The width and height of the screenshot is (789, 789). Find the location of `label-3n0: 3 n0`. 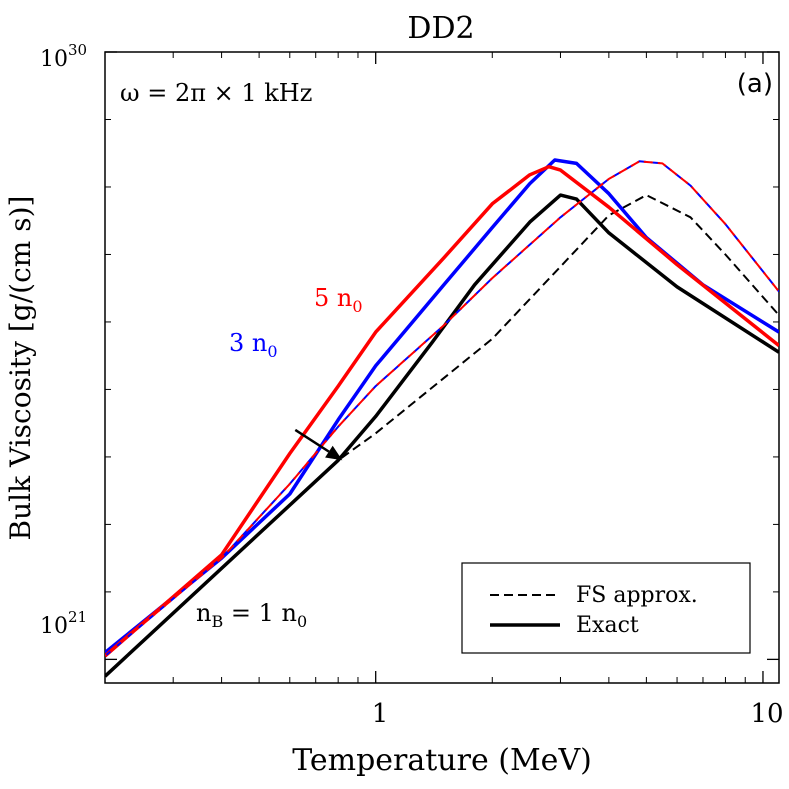

label-3n0: 3 n0 is located at coordinates (253, 345).